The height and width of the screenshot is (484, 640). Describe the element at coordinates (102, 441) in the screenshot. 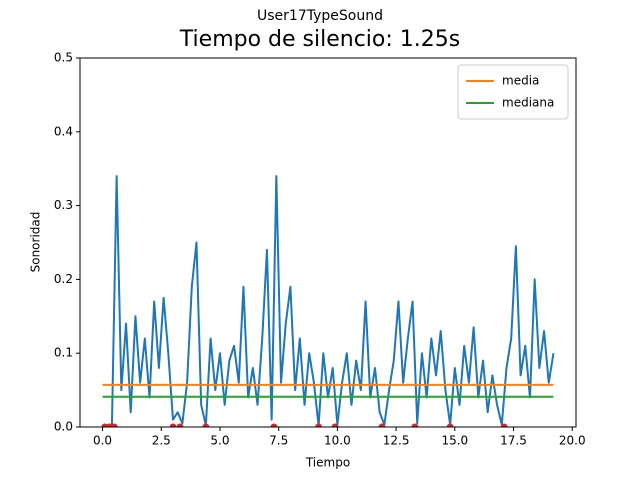

I see `x-tick-label: 0.0` at that location.